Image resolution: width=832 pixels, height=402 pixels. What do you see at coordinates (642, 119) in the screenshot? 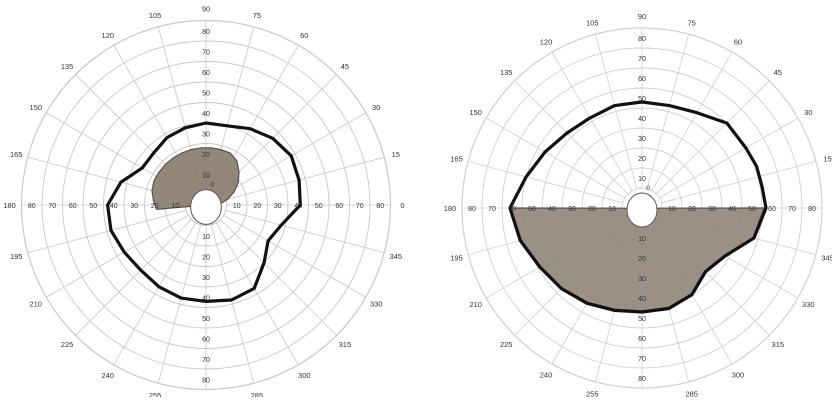
I see `radial-label-up: 40` at bounding box center [642, 119].